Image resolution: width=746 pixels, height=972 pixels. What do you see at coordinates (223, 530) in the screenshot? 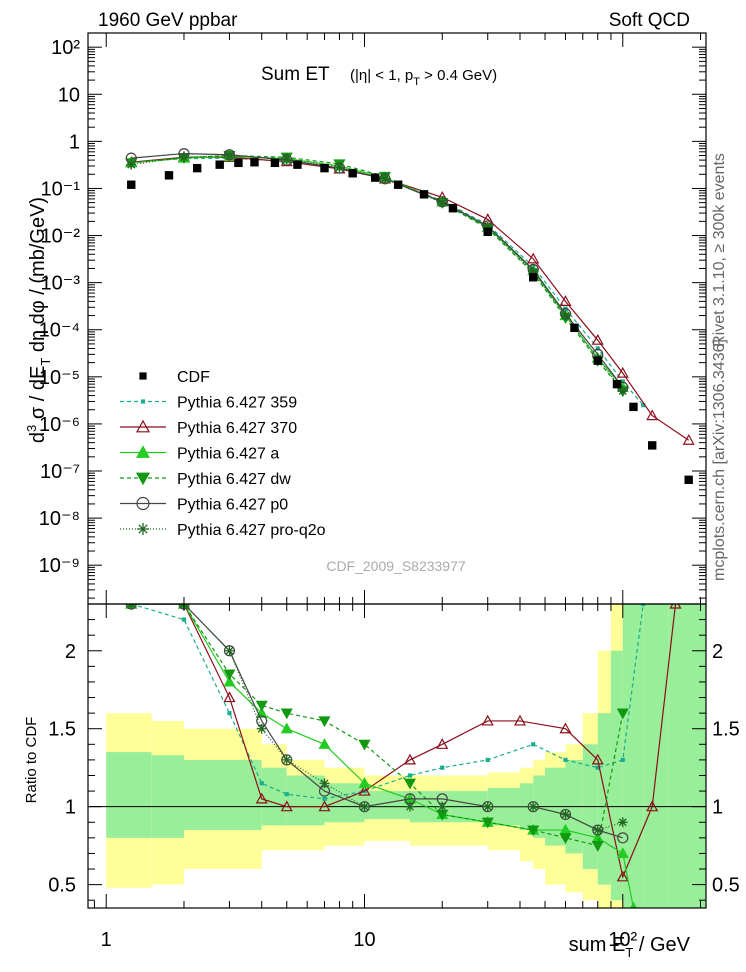
I see `legend-item-6: Pythia 6.427 pro-q2o` at bounding box center [223, 530].